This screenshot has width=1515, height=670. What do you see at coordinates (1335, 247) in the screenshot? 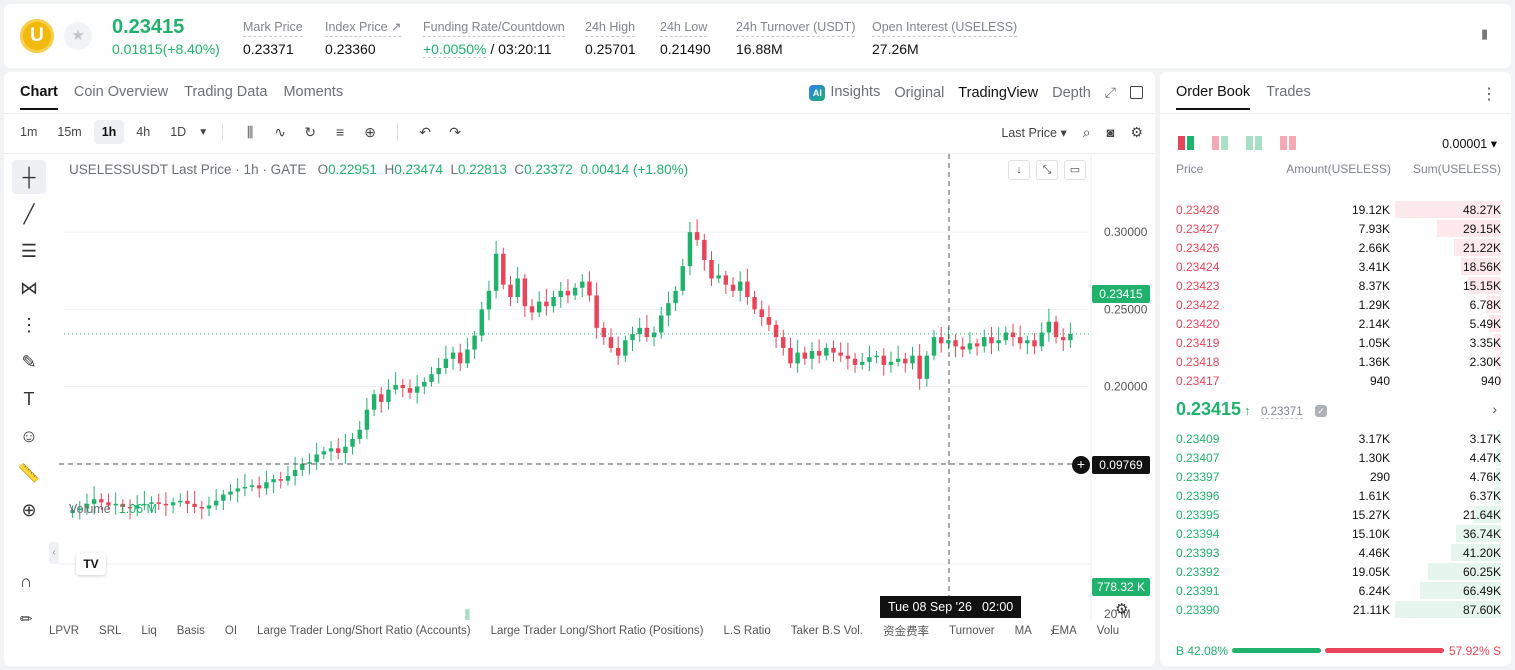
I see `ask-row: 0.23426 2.66K 21.22K` at bounding box center [1335, 247].